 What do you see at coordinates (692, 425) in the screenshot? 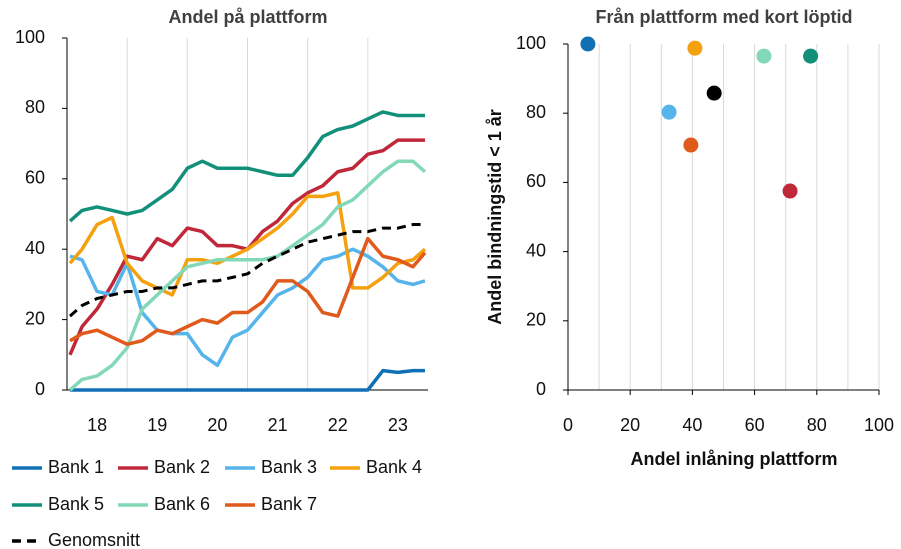
I see `x-tick-label: 40` at bounding box center [692, 425].